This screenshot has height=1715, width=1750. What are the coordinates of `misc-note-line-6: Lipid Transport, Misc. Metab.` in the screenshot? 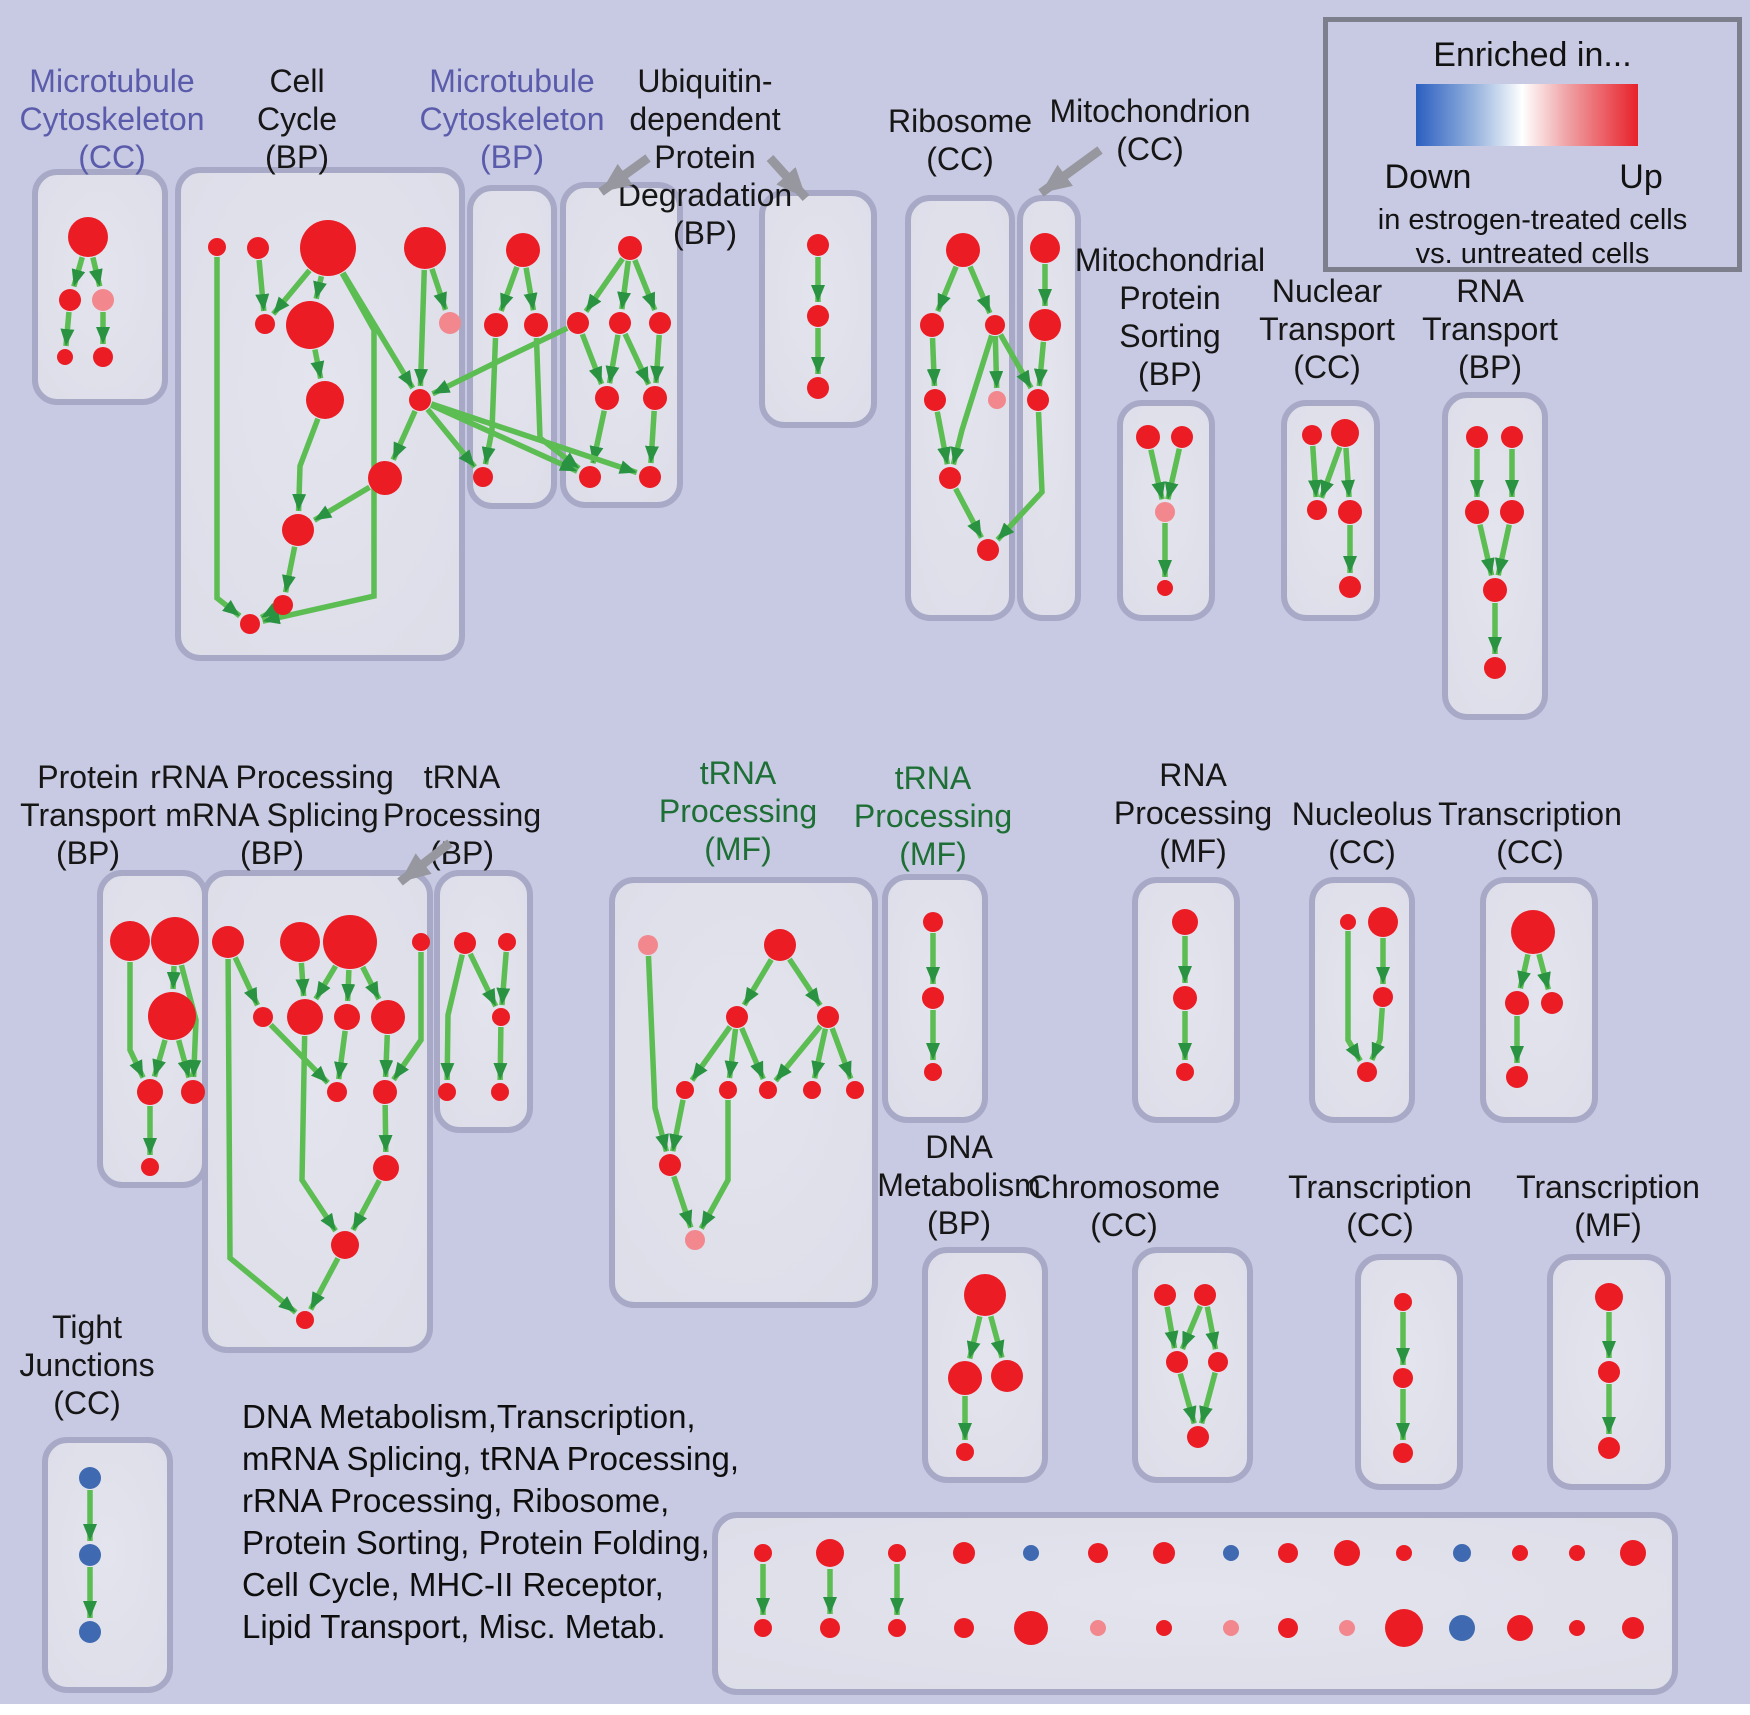 It's located at (454, 1626).